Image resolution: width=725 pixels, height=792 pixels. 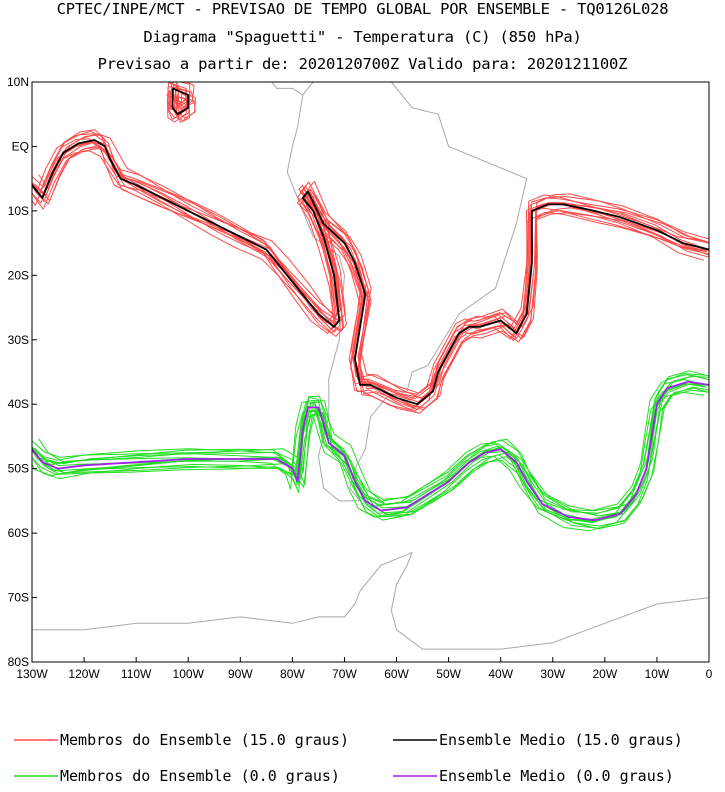 What do you see at coordinates (20, 146) in the screenshot?
I see `y-tick-label: EQ` at bounding box center [20, 146].